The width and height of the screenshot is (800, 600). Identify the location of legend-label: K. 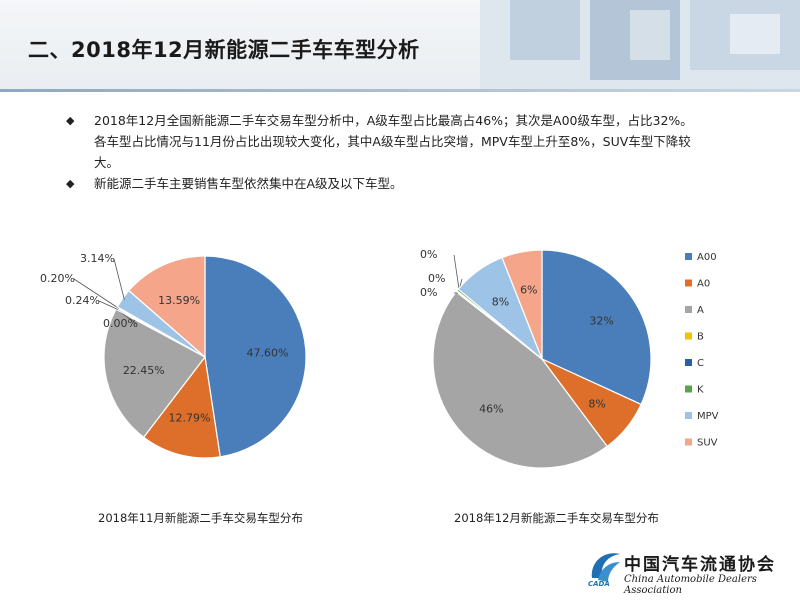
(700, 390).